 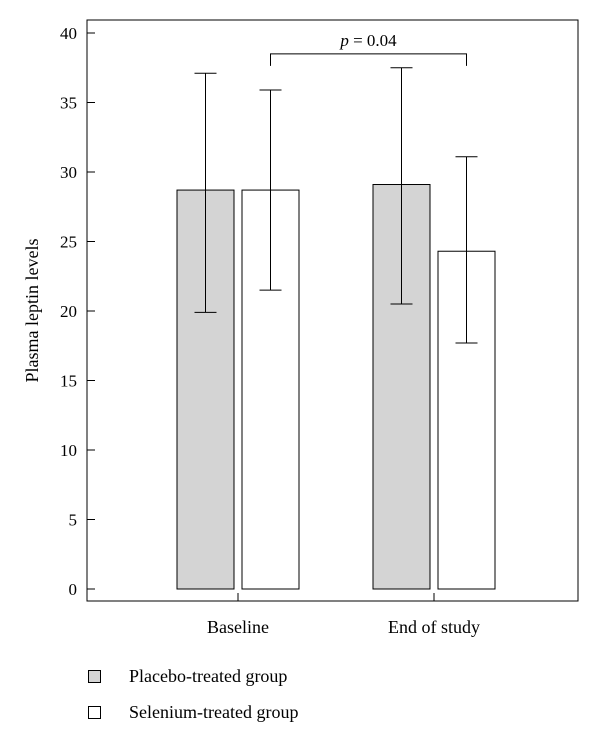 I want to click on y-tick-label: 40, so click(x=68, y=33).